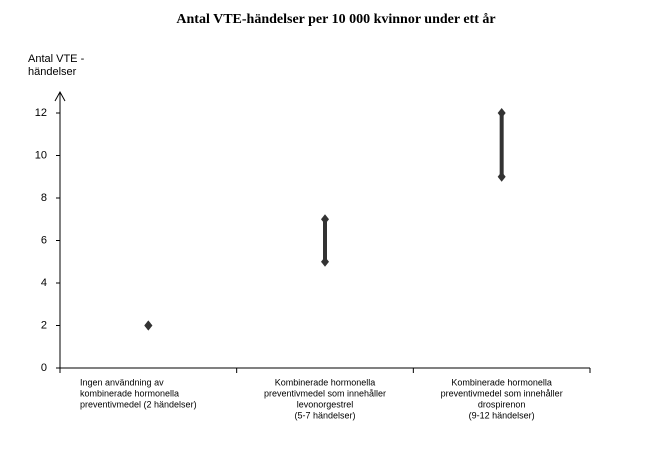  I want to click on x-tick-label: drospirenon, so click(502, 404).